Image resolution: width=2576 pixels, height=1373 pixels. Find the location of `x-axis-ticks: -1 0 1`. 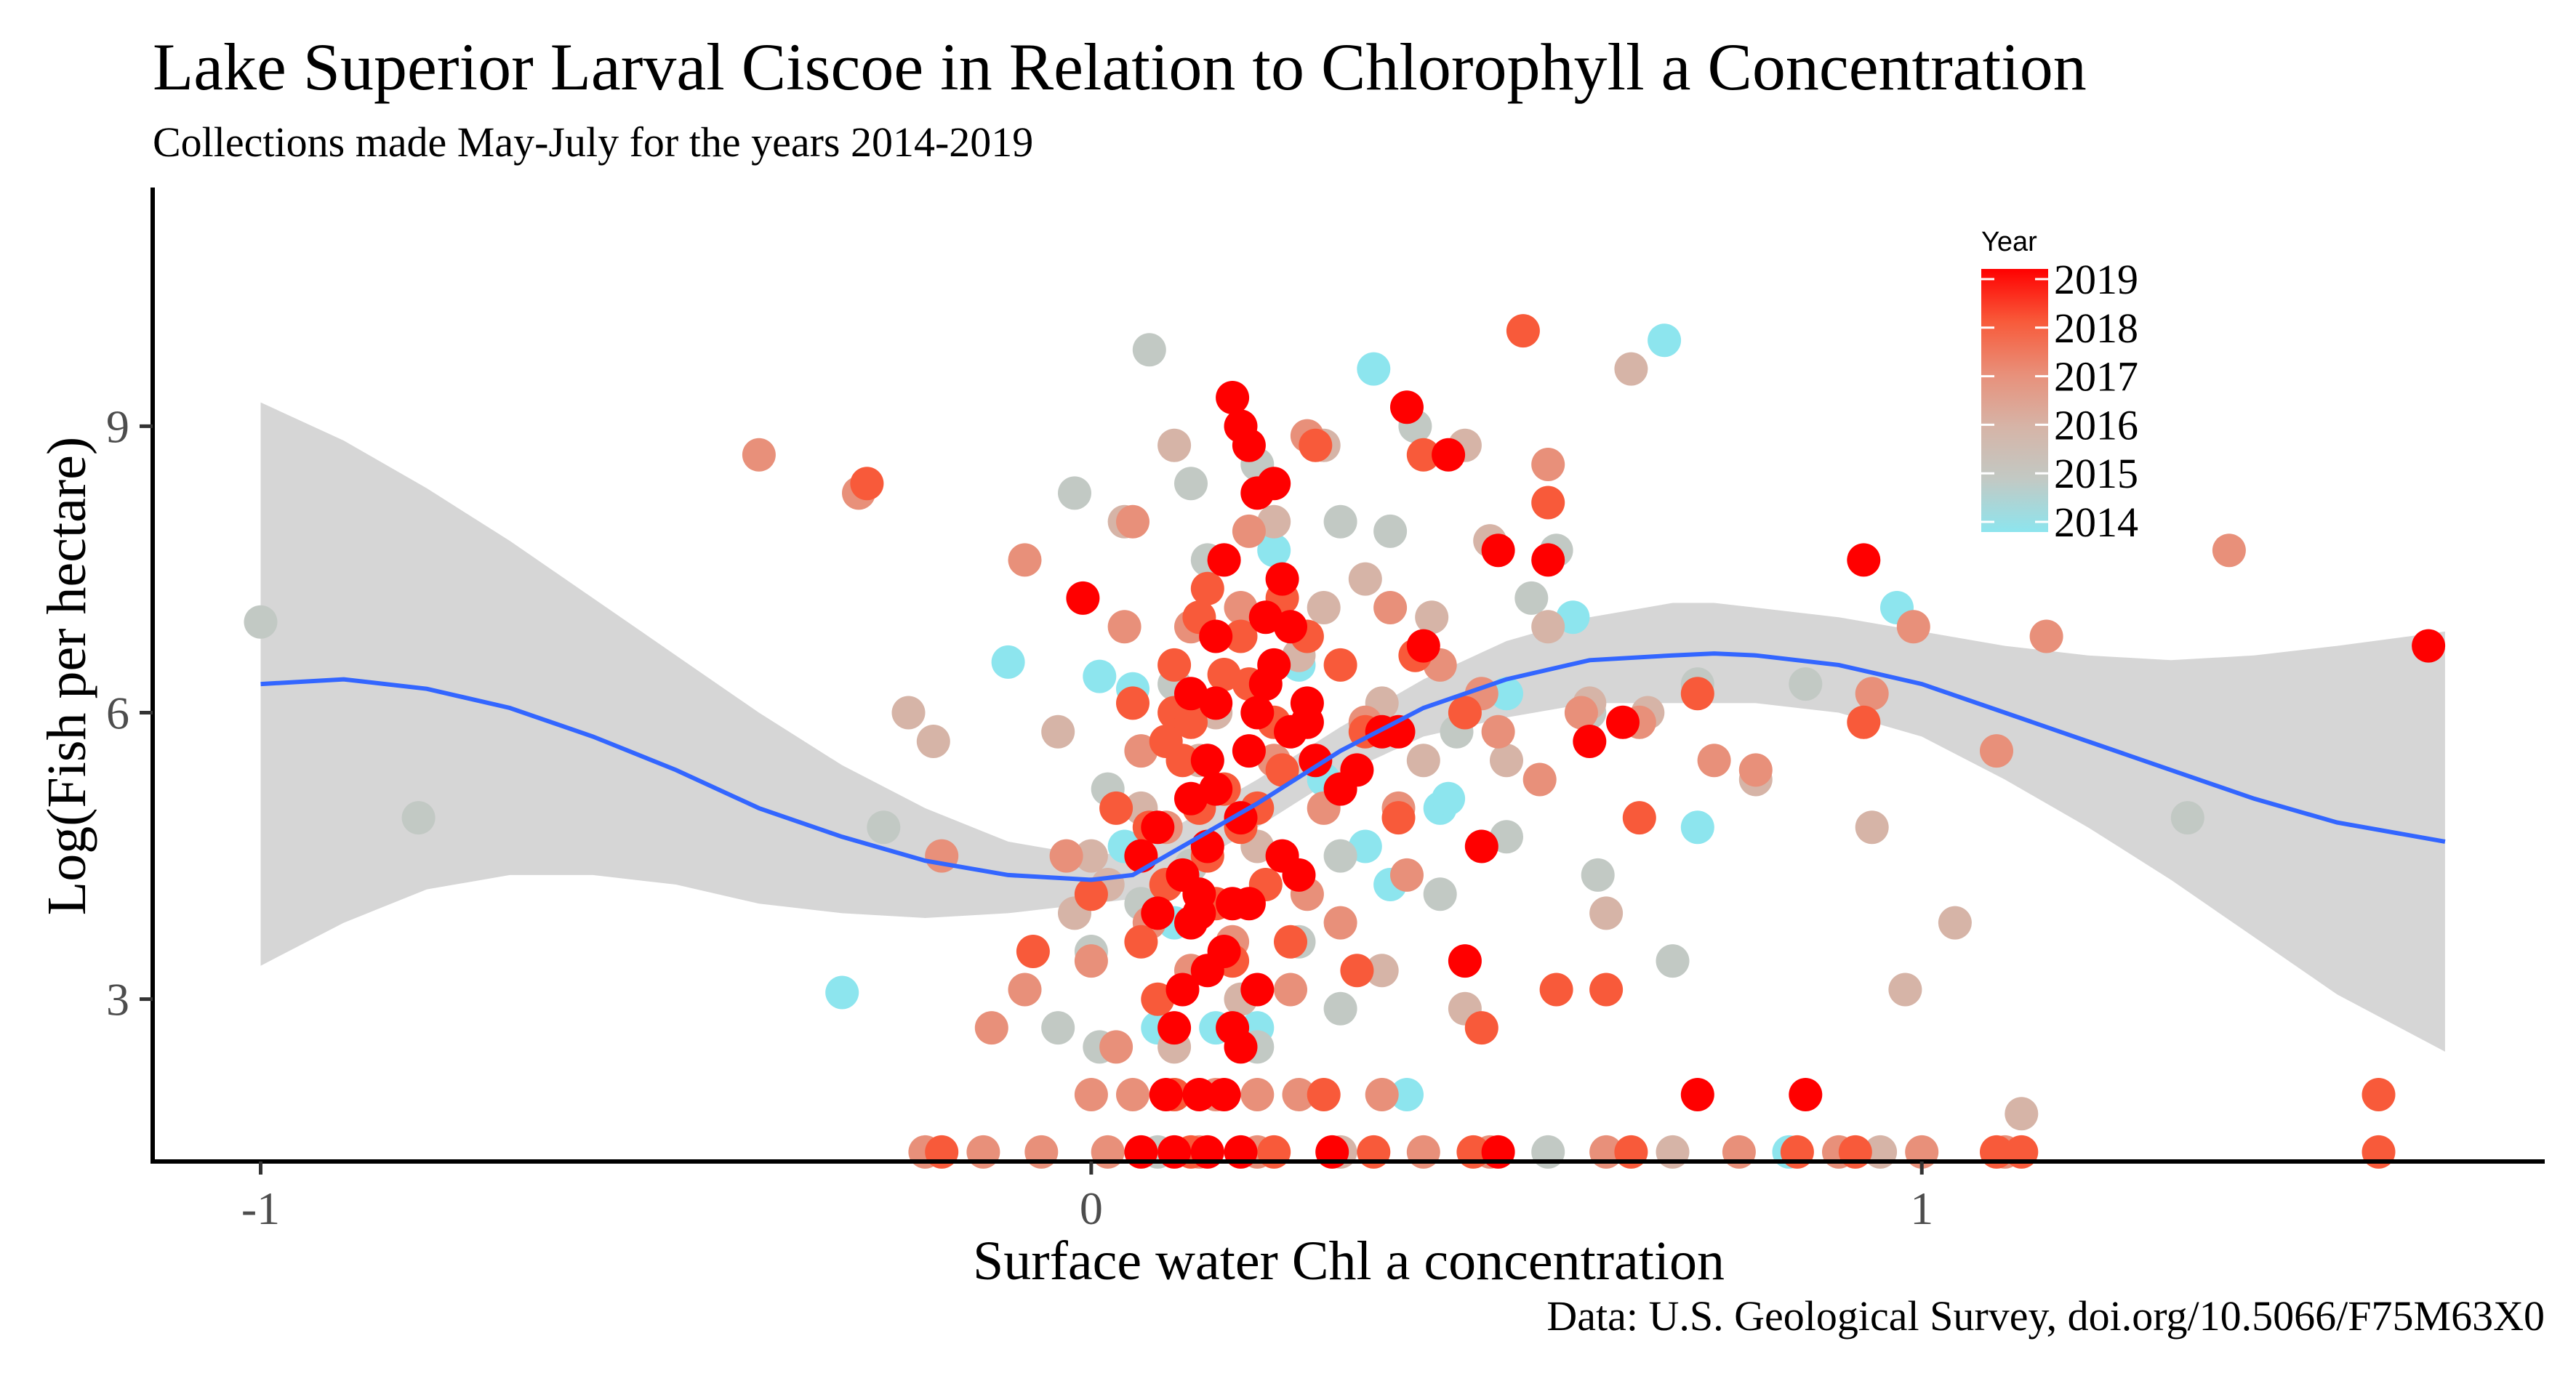

x-axis-ticks: -1 0 1 is located at coordinates (1087, 1197).